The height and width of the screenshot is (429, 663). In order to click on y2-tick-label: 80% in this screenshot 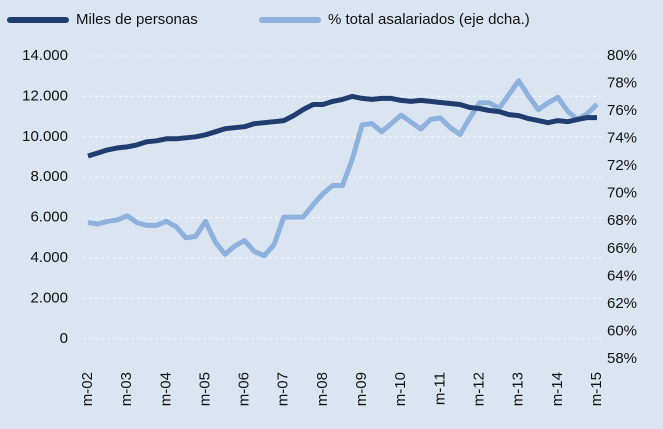, I will do `click(622, 55)`.